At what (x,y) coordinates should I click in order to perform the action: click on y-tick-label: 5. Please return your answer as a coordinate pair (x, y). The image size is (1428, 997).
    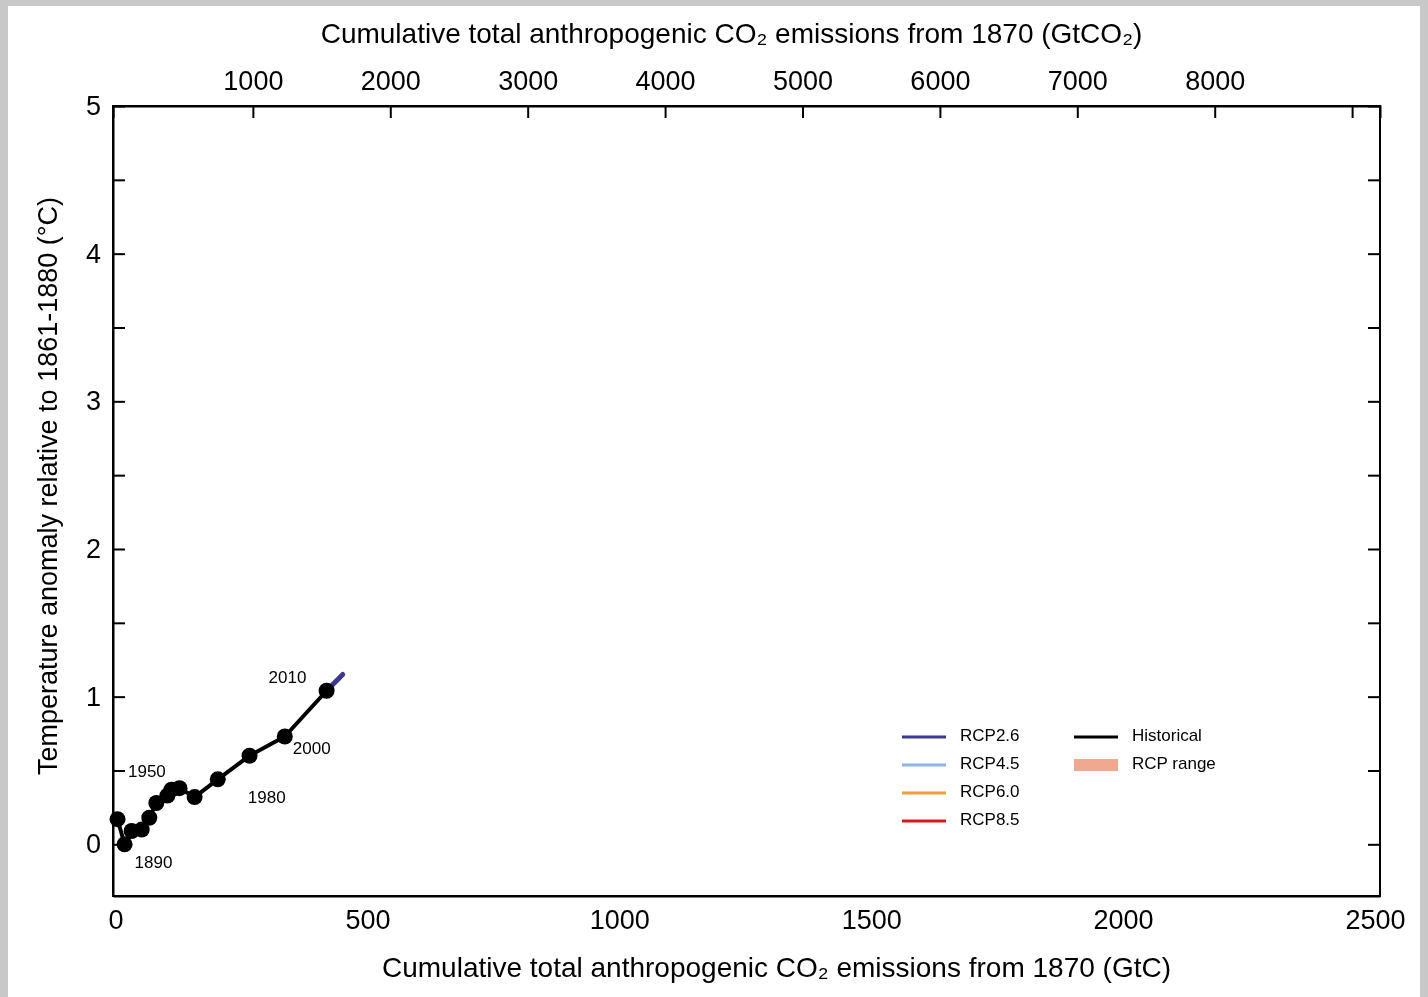
    Looking at the image, I should click on (93, 106).